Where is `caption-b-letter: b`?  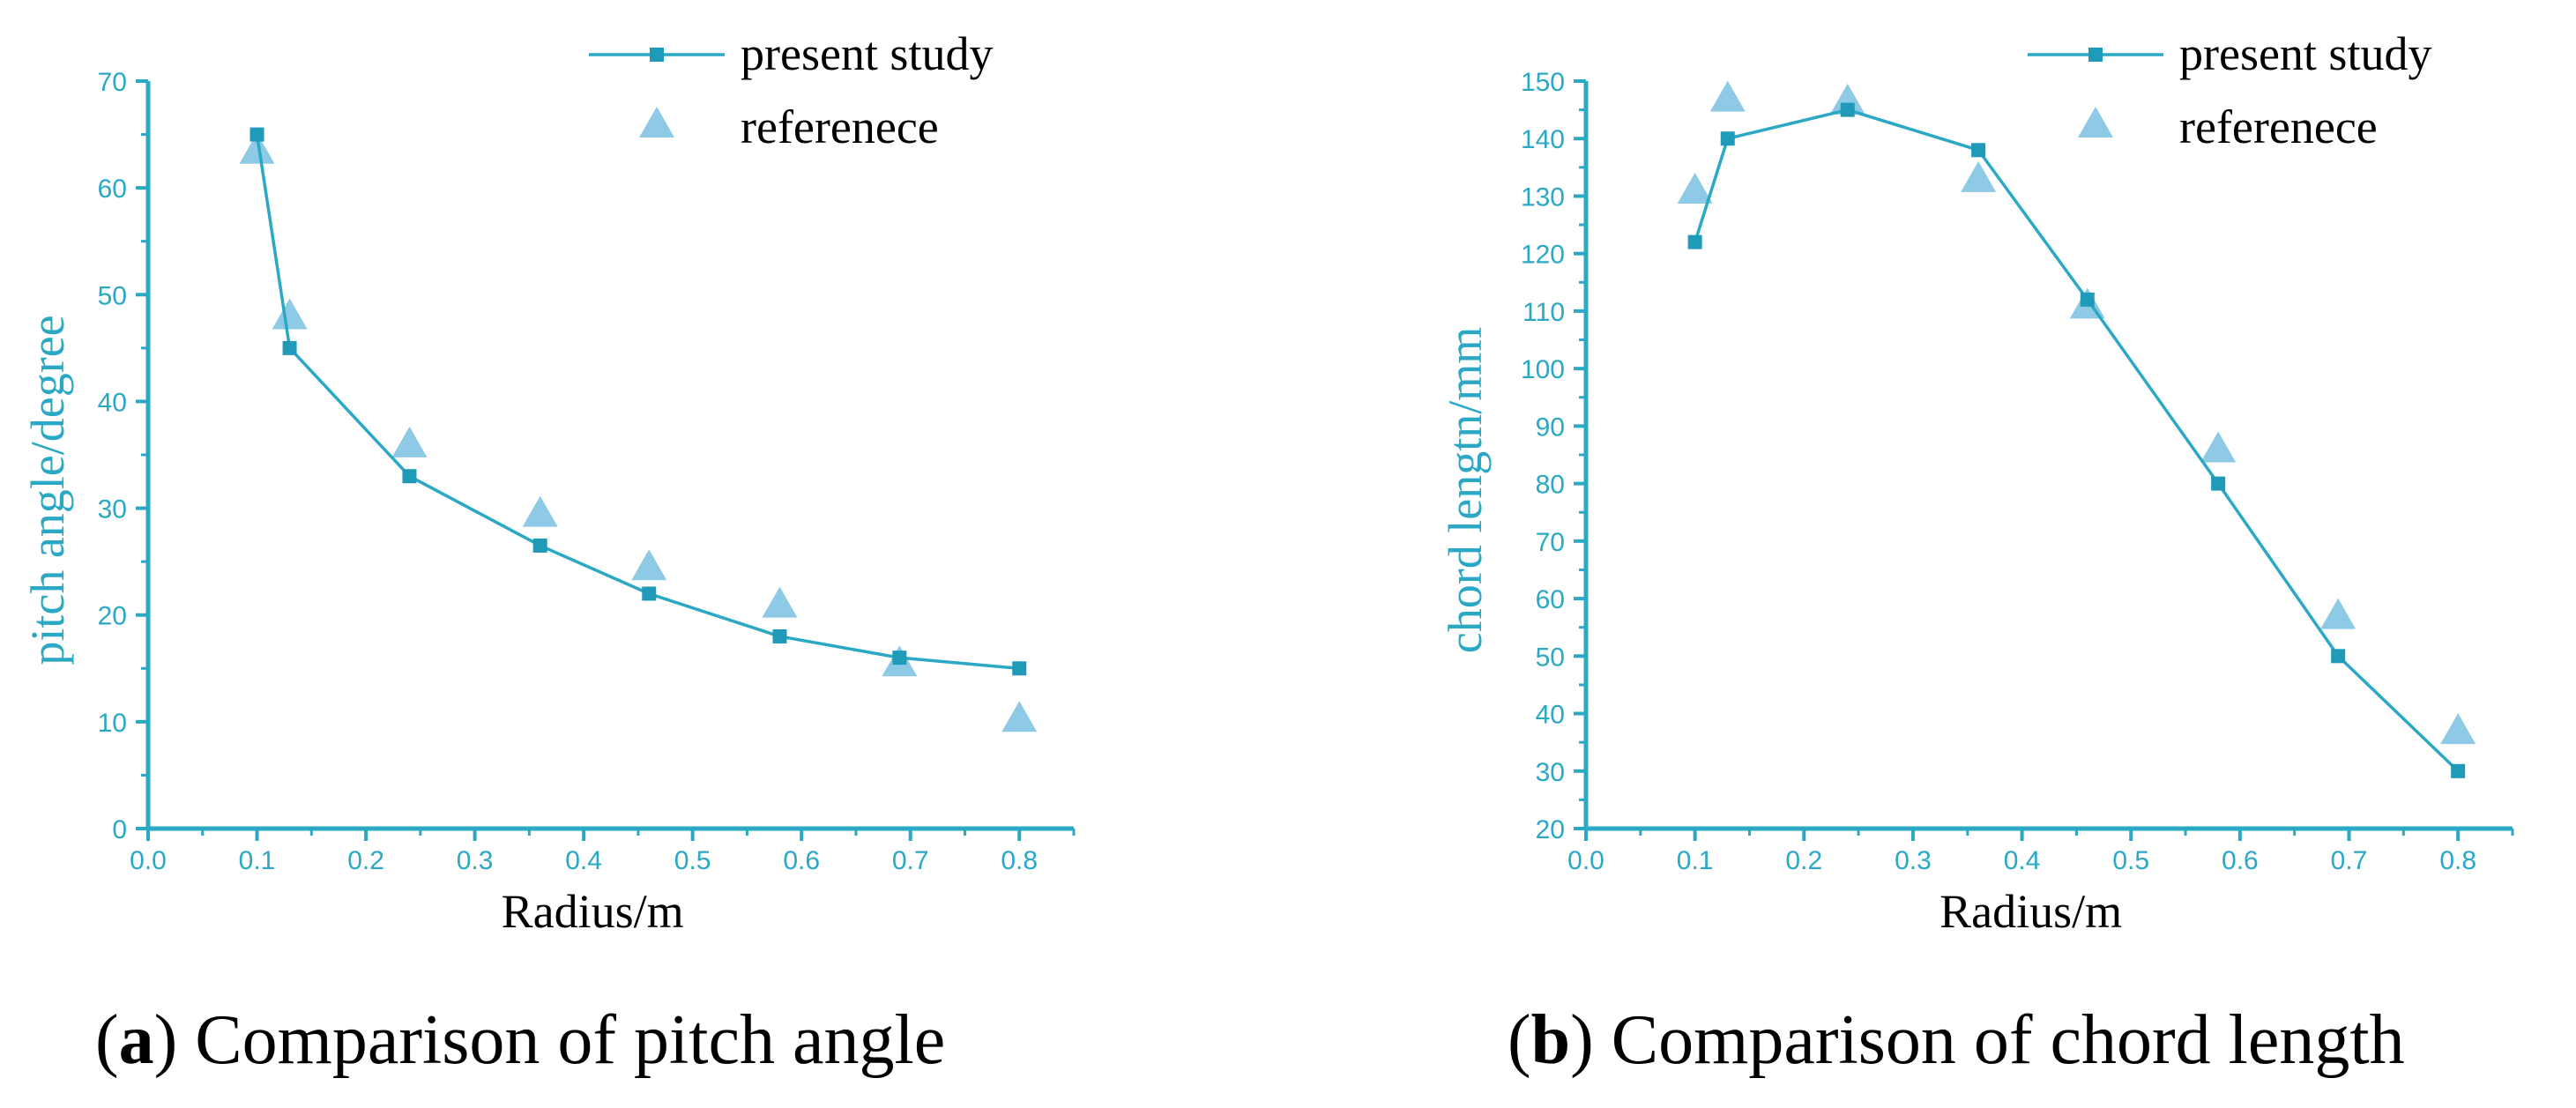 caption-b-letter: b is located at coordinates (1551, 1040).